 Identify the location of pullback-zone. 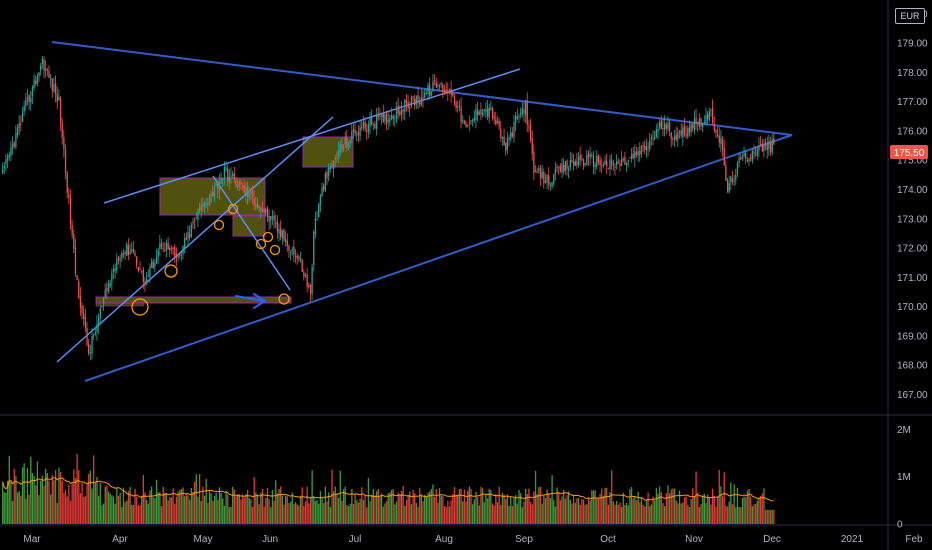
(249, 226).